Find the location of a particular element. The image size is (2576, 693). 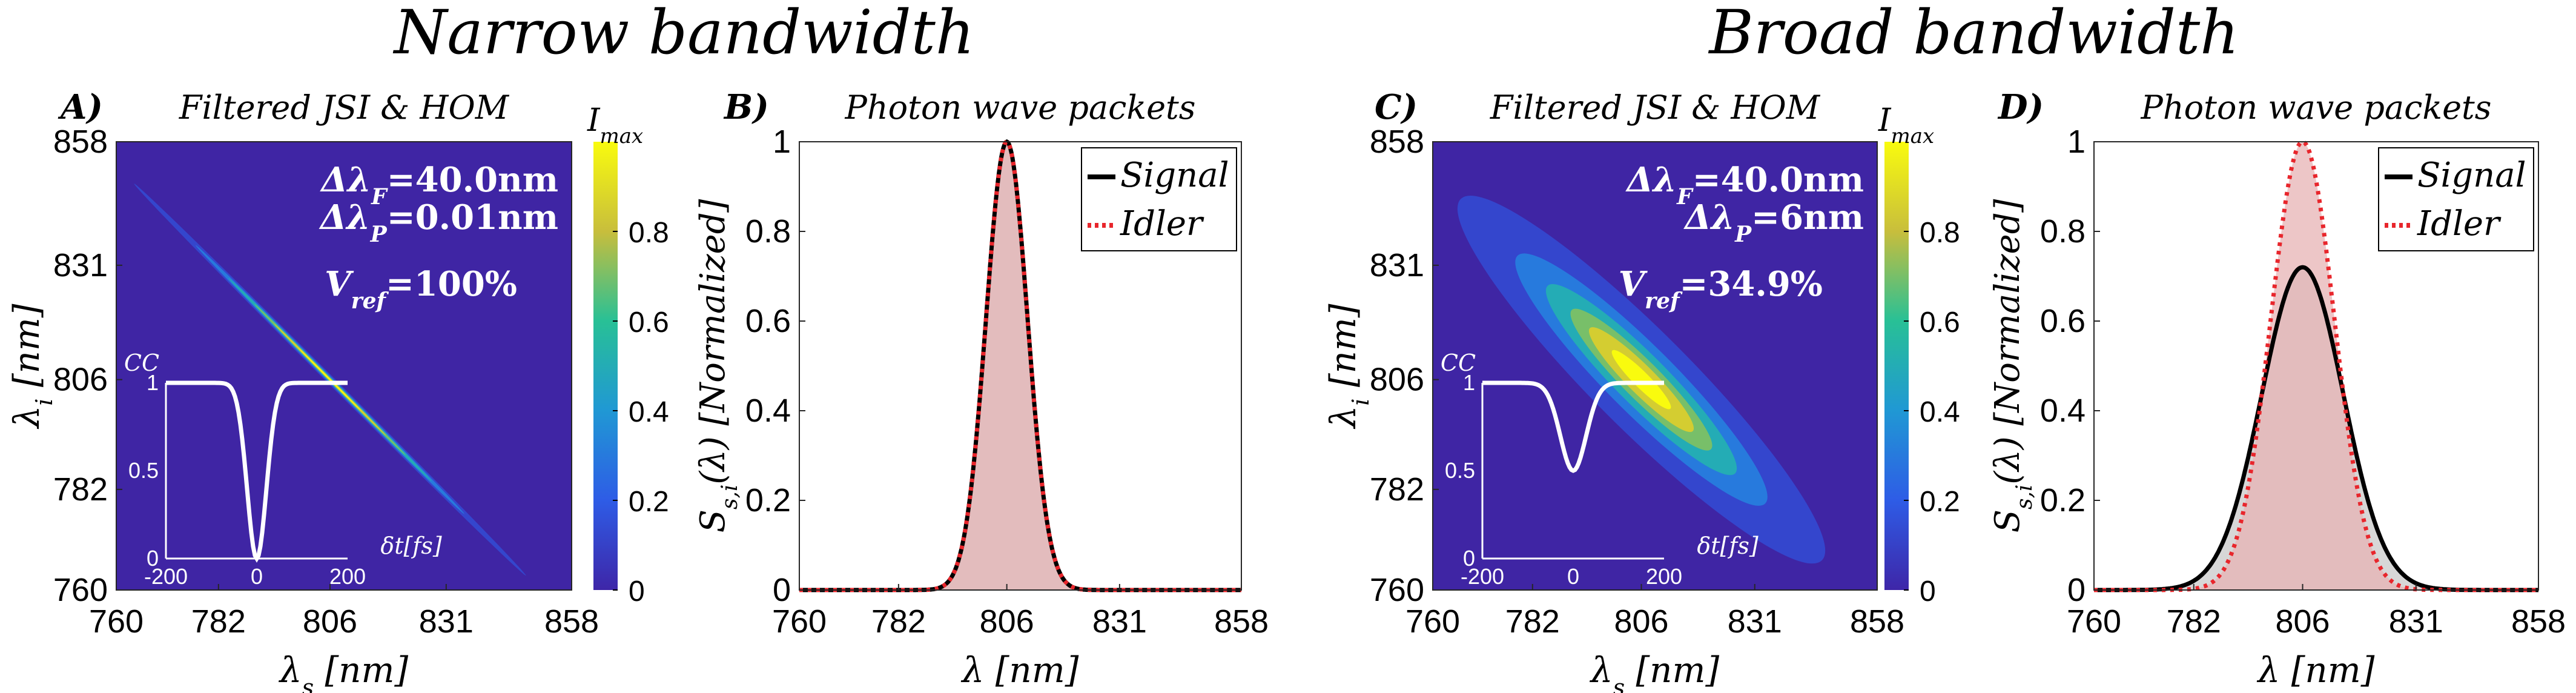

jsi-distribution is located at coordinates (330, 380).